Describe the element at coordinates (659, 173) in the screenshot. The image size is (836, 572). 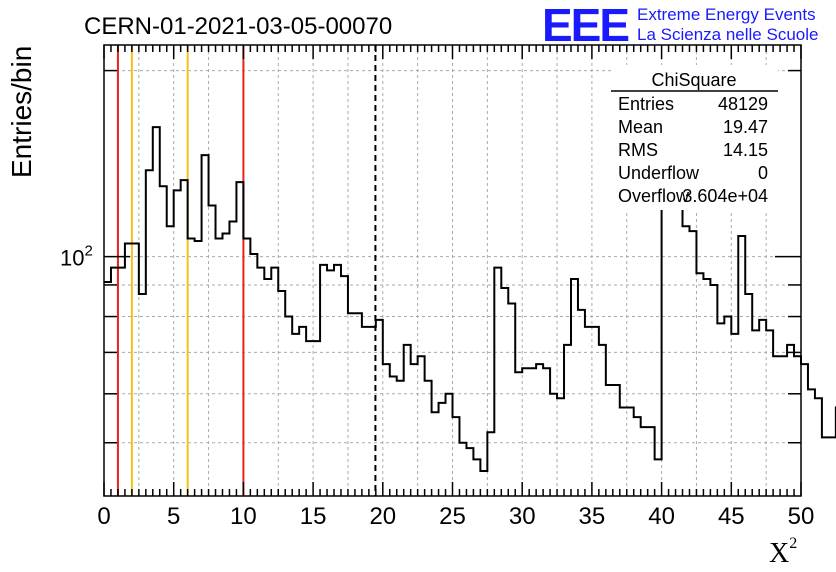
I see `stats-label-underflow: Underflow` at that location.